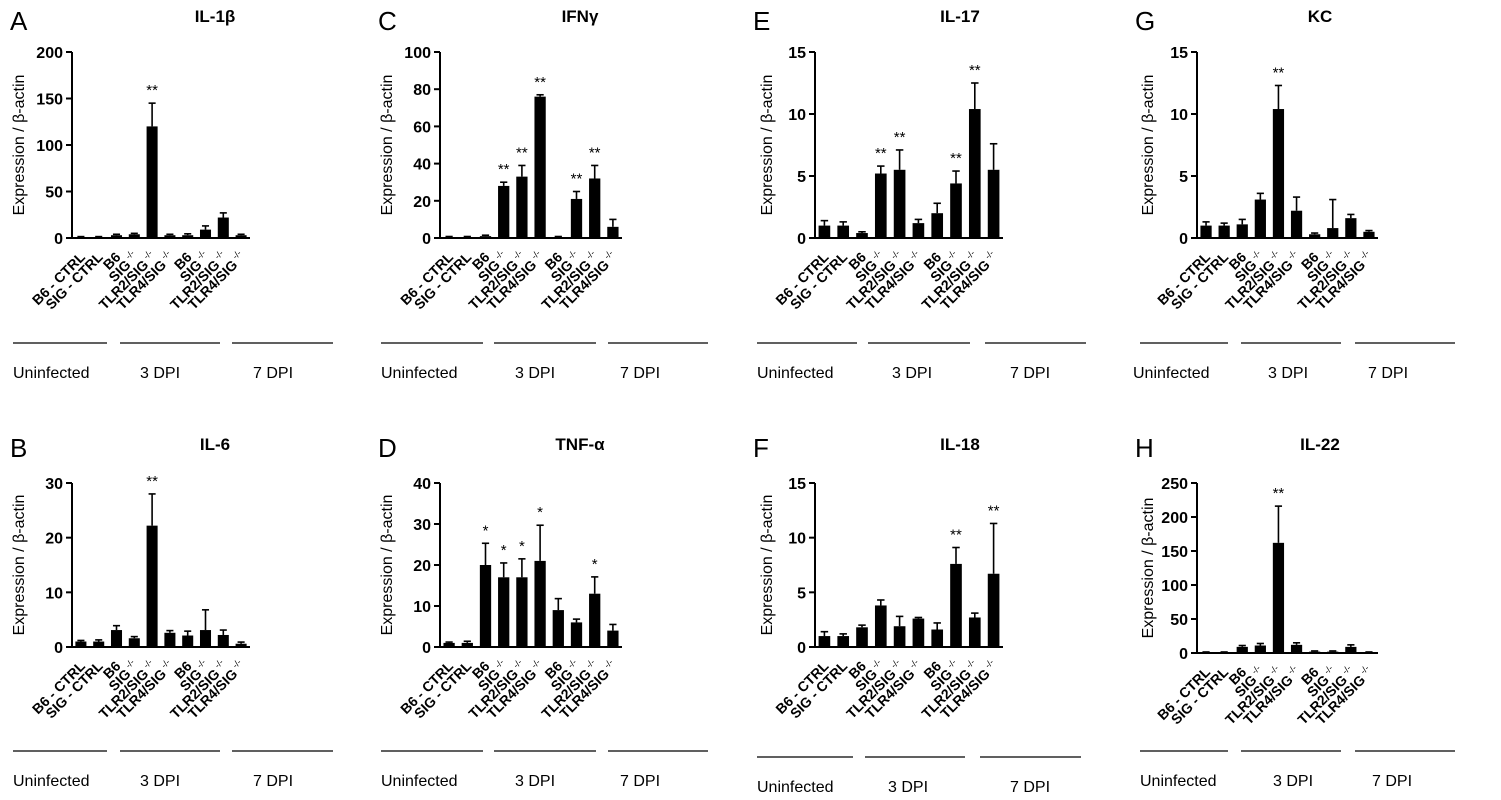  I want to click on y-tick-label: 100, so click(417, 53).